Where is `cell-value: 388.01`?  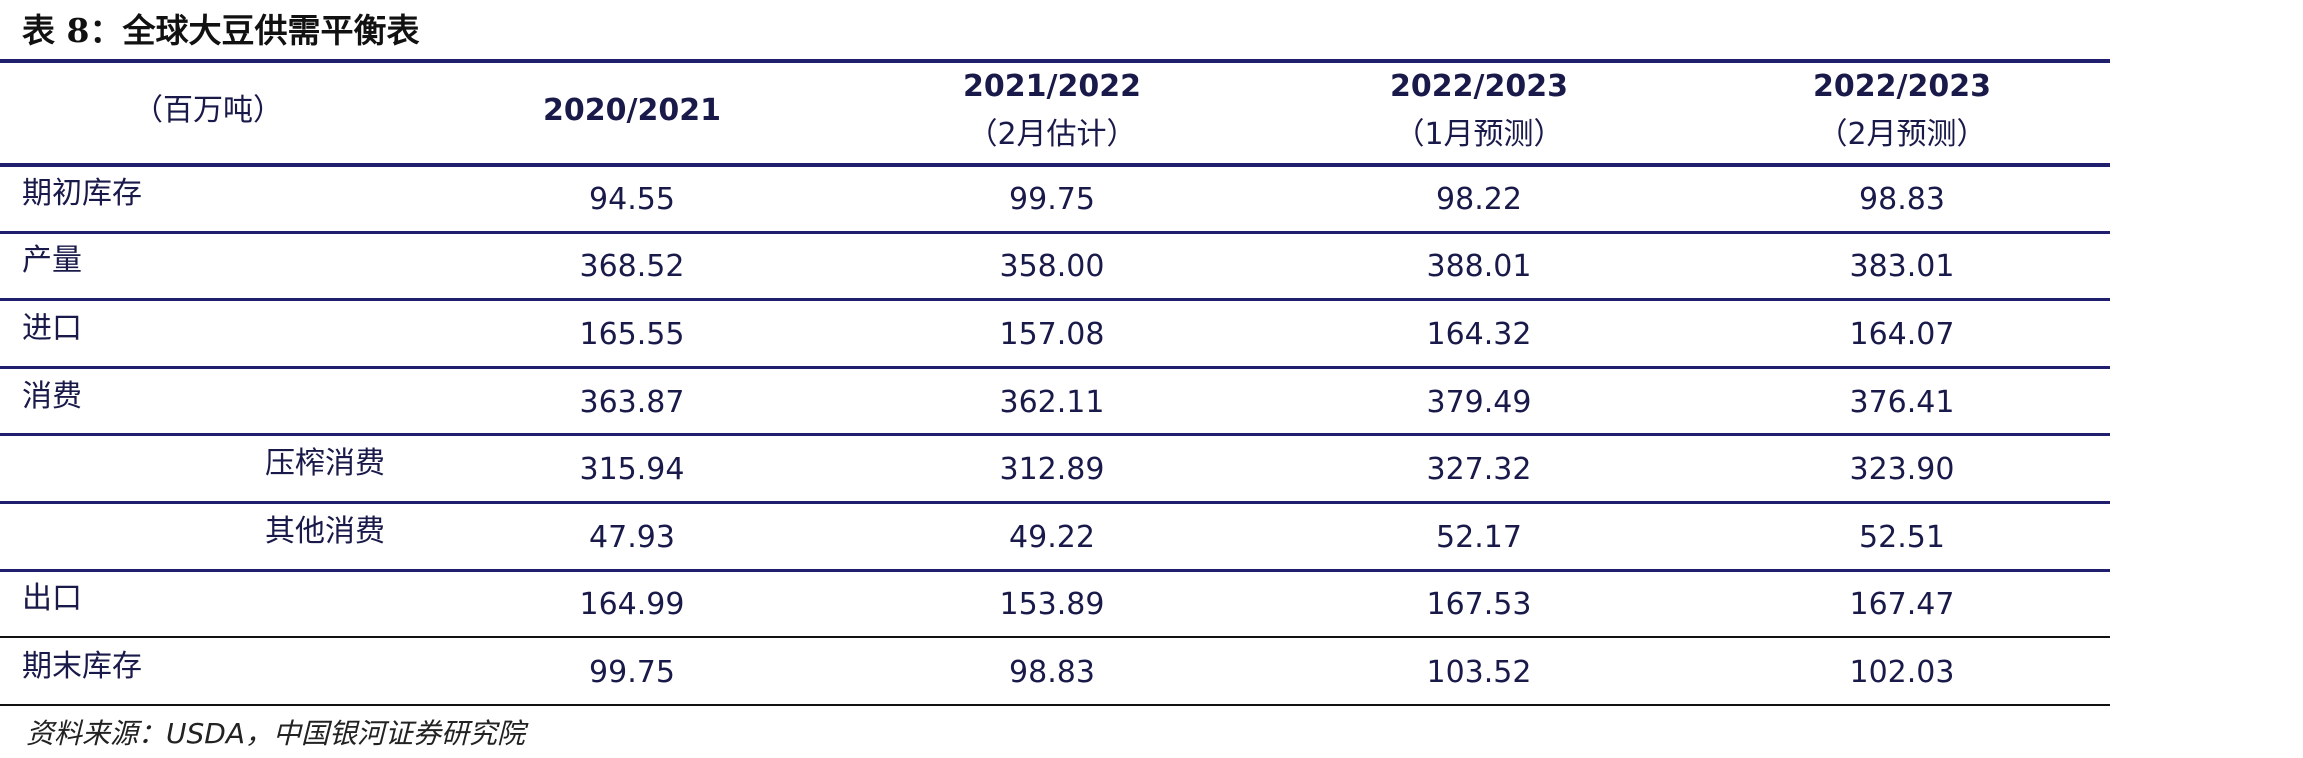
cell-value: 388.01 is located at coordinates (1479, 267).